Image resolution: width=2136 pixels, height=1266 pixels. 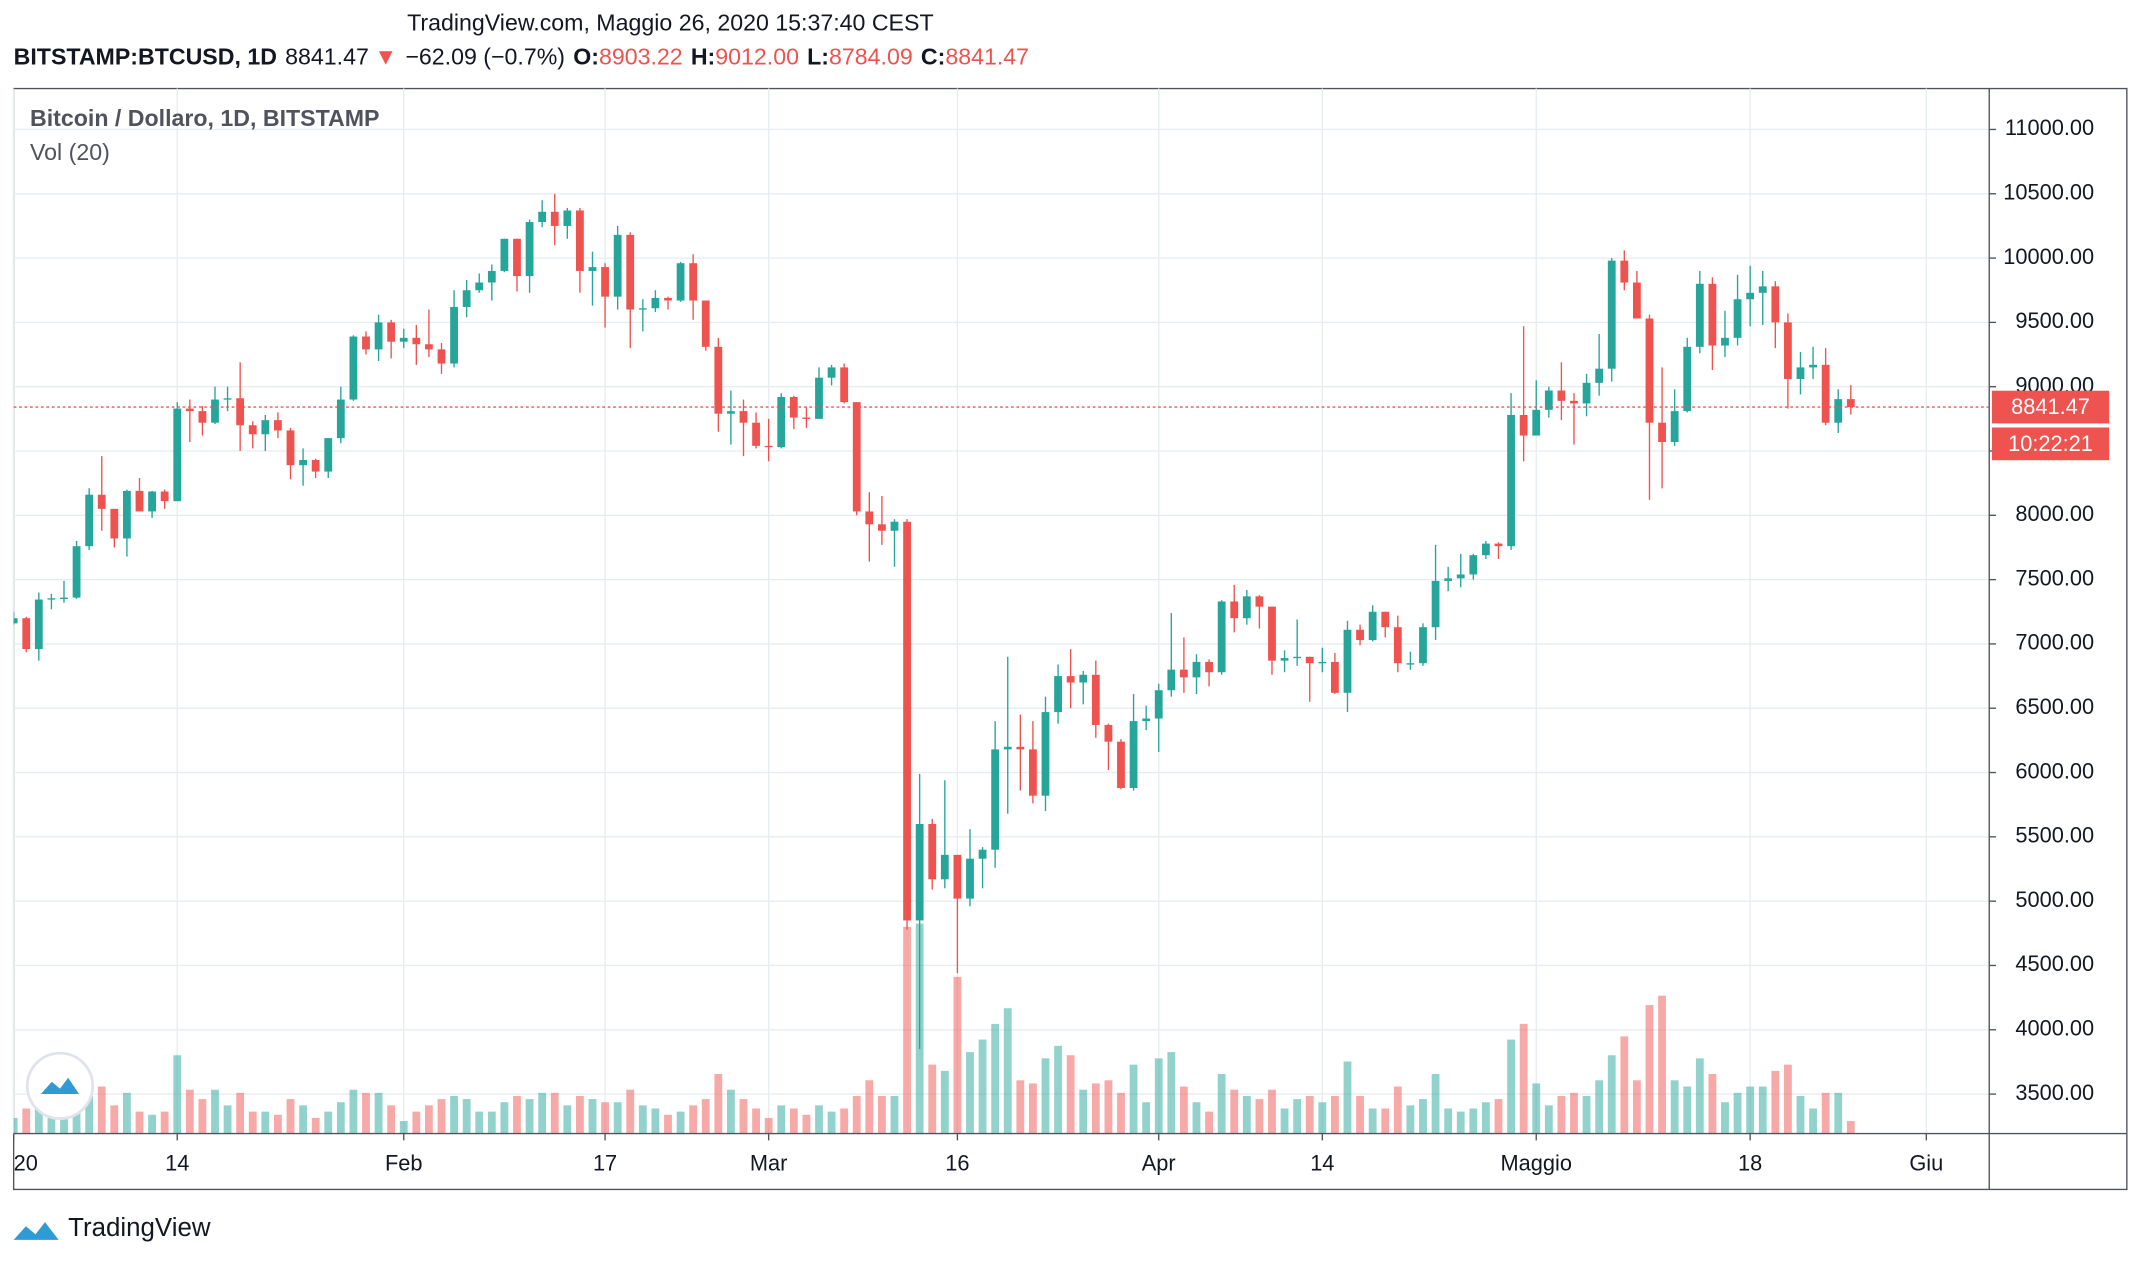 I want to click on y-tick-label: 4500.00, so click(x=2054, y=963).